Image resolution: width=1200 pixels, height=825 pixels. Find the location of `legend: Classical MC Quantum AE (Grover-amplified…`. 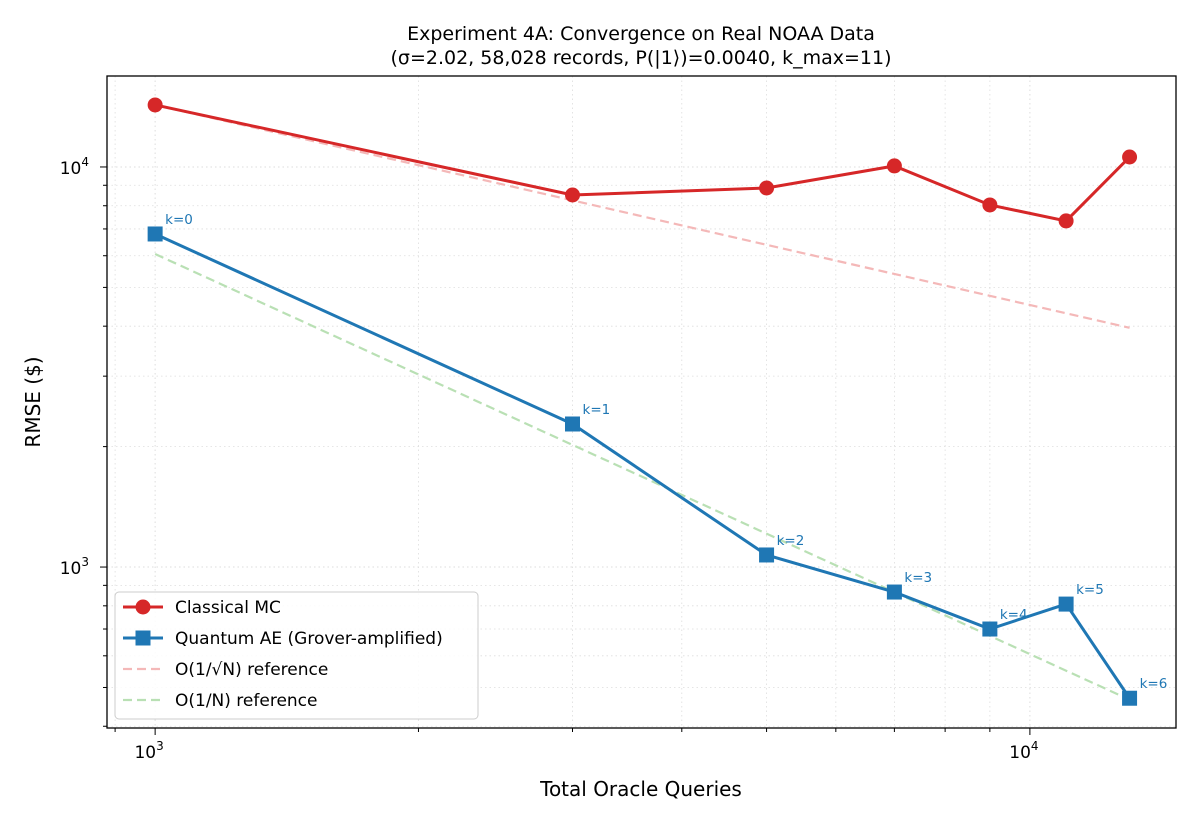

legend: Classical MC Quantum AE (Grover-amplified… is located at coordinates (296, 655).